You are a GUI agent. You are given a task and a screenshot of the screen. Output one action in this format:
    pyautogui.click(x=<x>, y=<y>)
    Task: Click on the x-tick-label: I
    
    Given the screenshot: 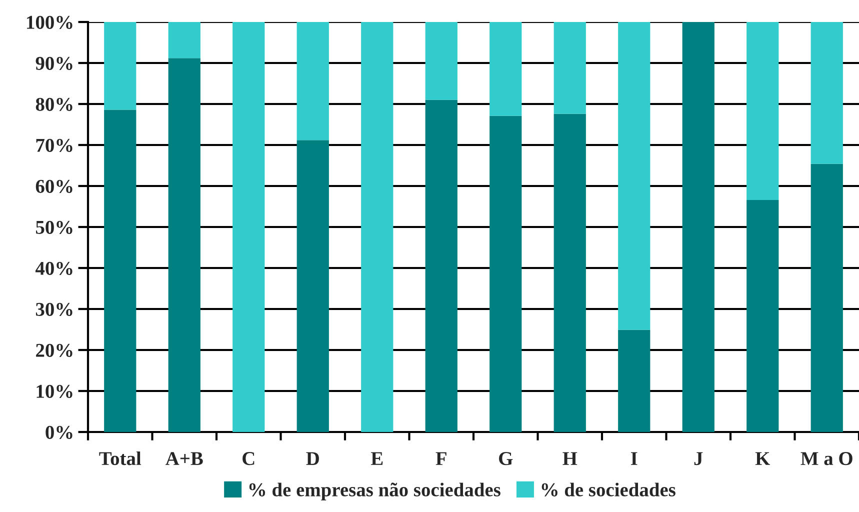 What is the action you would take?
    pyautogui.click(x=634, y=458)
    